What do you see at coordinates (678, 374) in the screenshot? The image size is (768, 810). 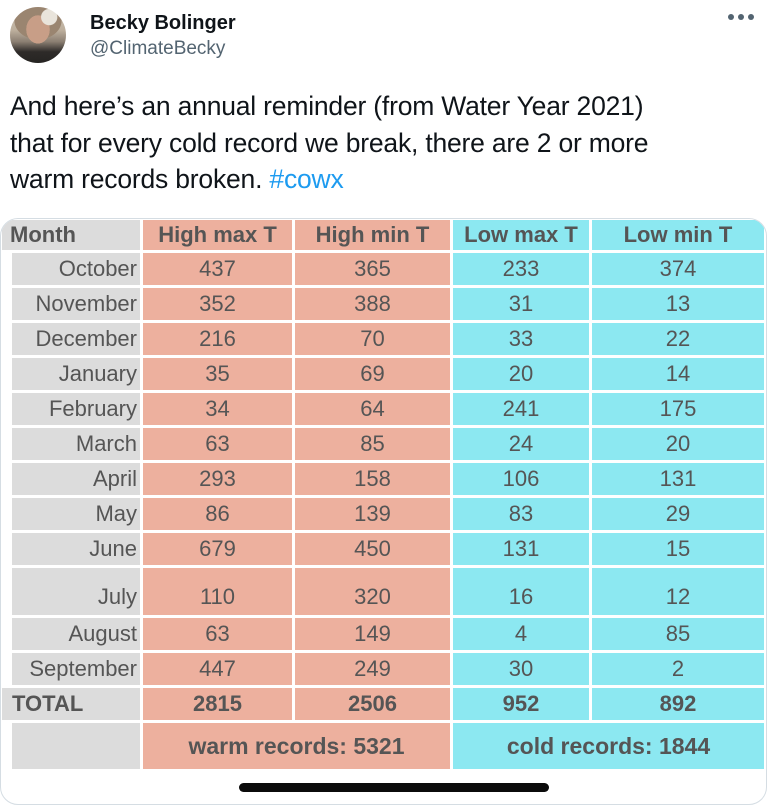 I see `value-cell: 14` at bounding box center [678, 374].